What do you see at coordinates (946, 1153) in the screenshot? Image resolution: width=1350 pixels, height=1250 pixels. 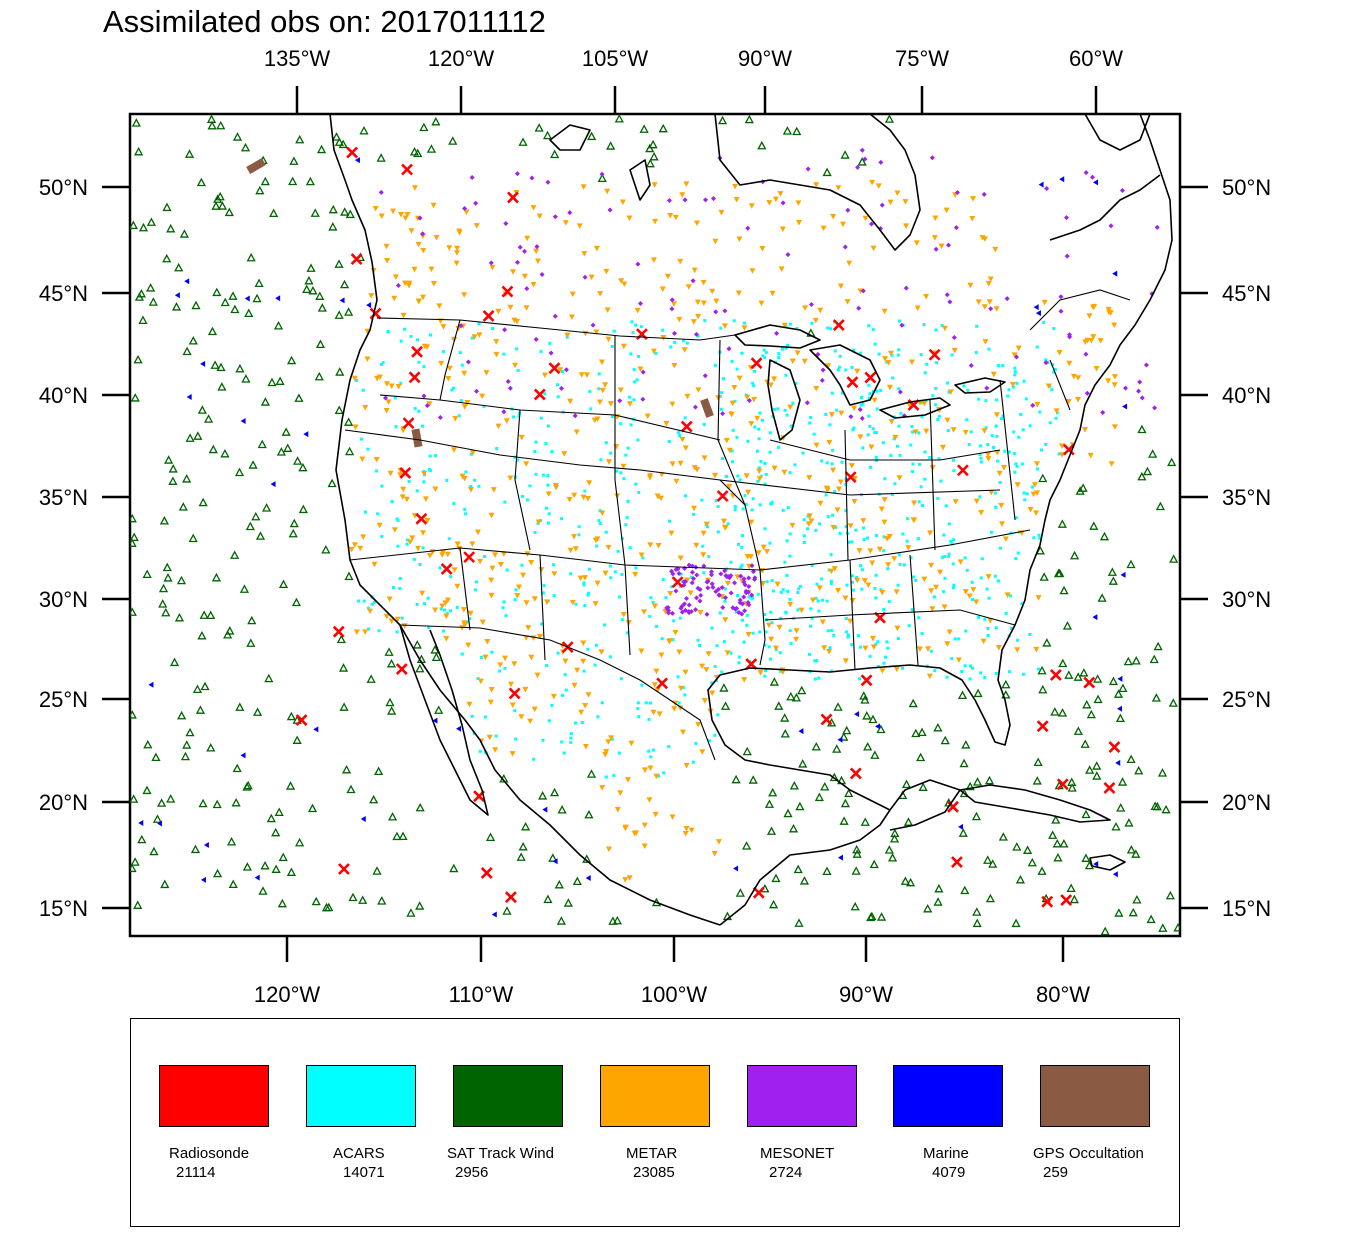 I see `legend-label: Marine` at bounding box center [946, 1153].